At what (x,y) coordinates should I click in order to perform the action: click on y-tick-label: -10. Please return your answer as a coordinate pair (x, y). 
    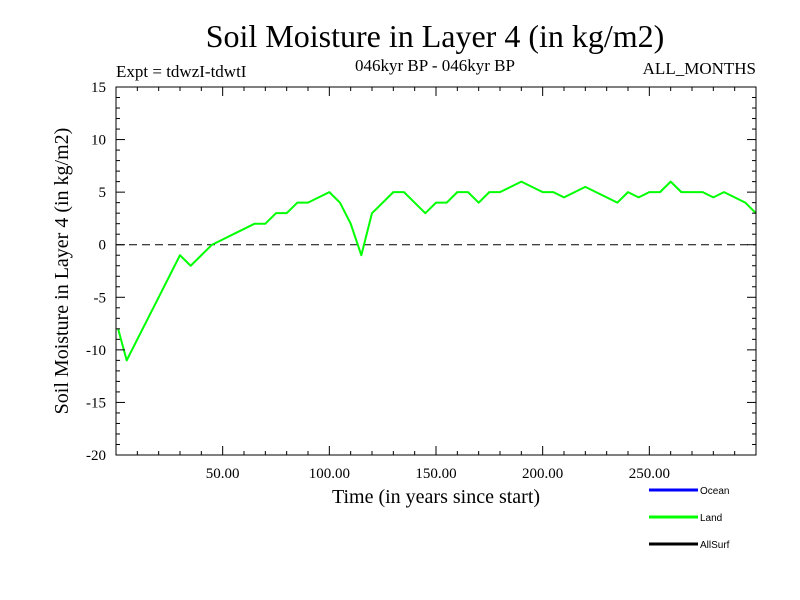
    Looking at the image, I should click on (96, 351).